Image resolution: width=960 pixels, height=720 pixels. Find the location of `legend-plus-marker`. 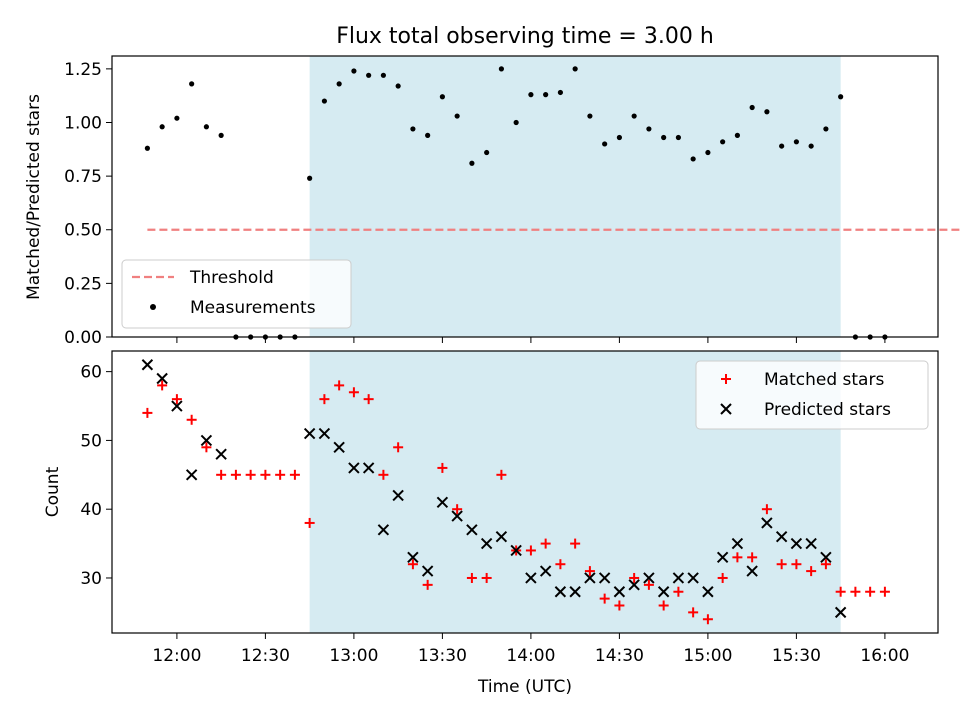

legend-plus-marker is located at coordinates (726, 379).